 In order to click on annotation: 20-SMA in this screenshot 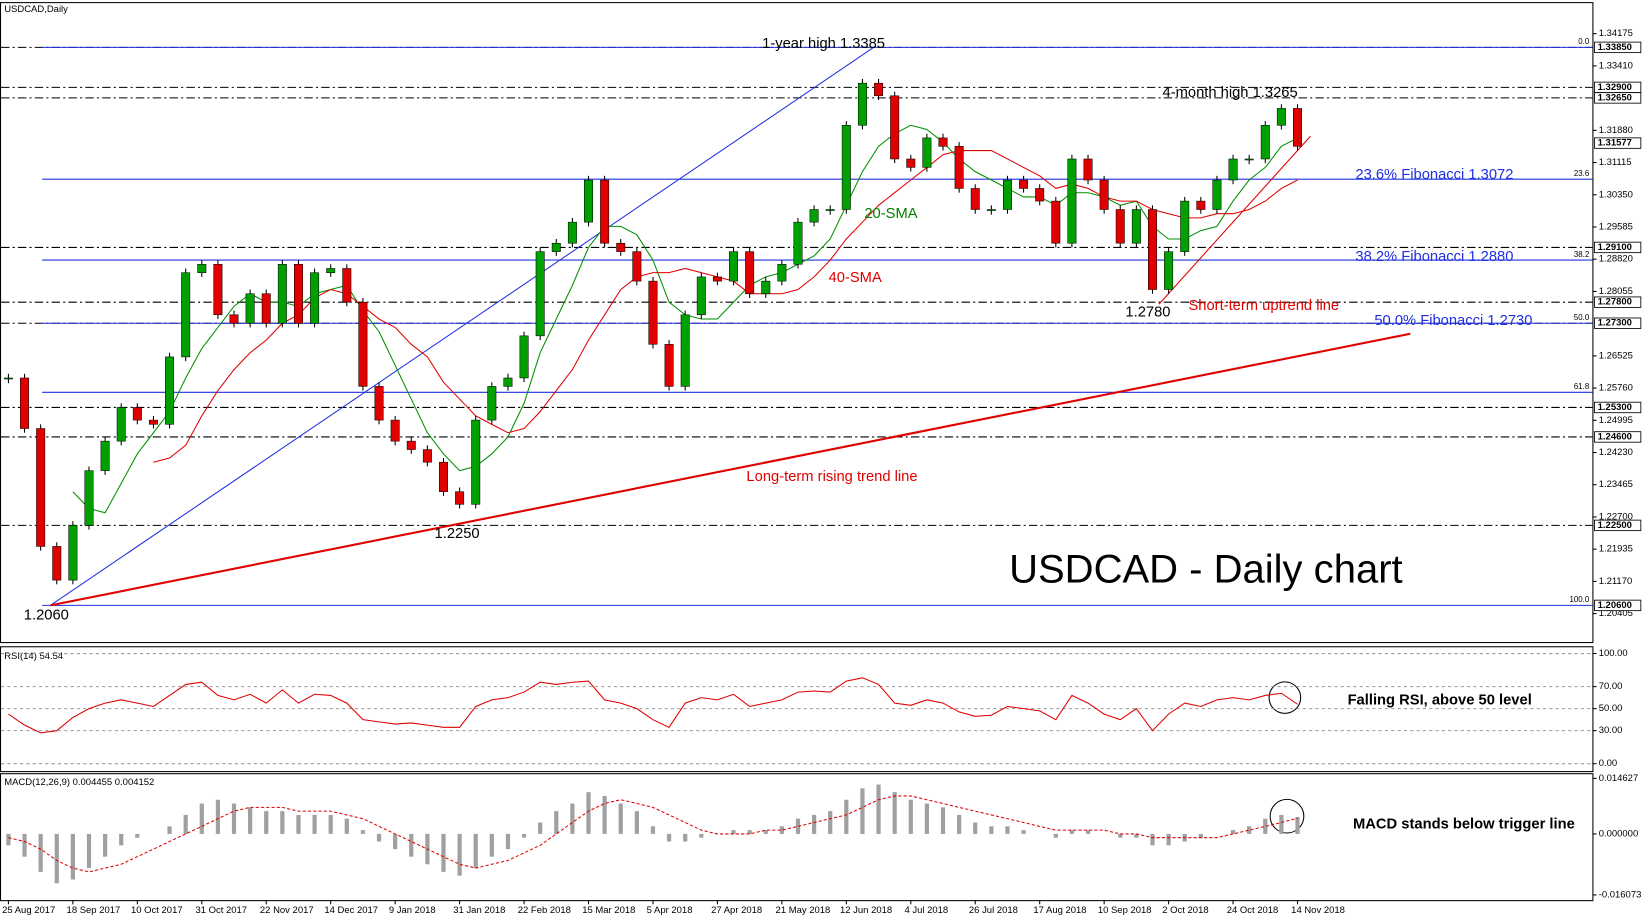, I will do `click(890, 214)`.